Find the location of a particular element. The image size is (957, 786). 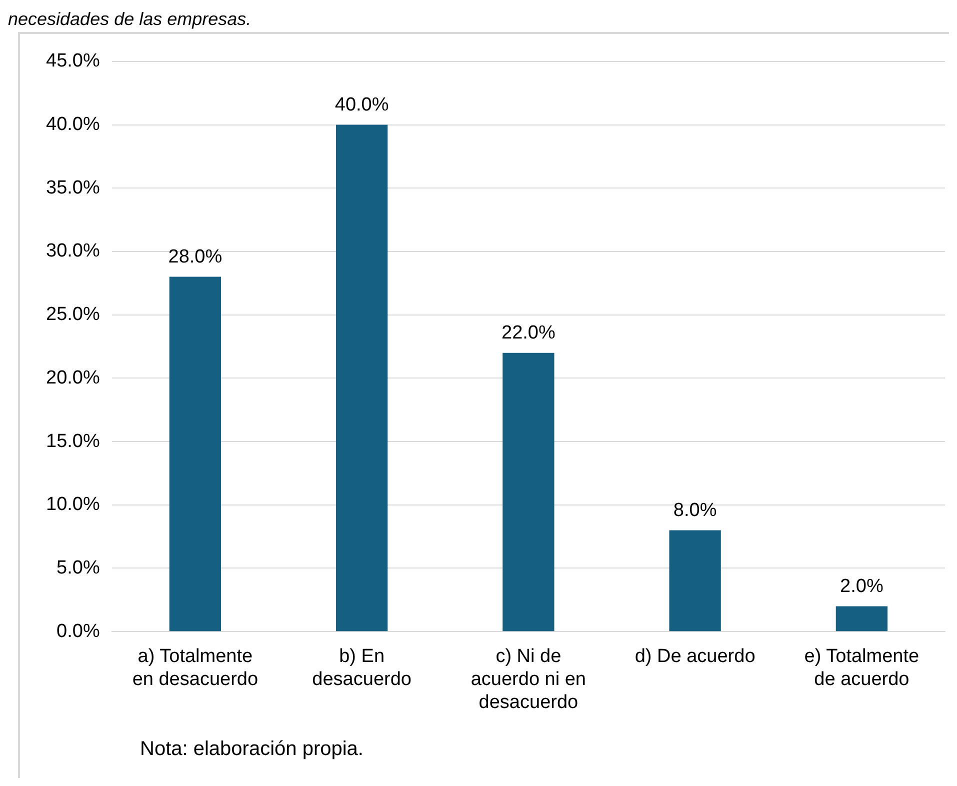

x-tick-label: b) En desacuerdo is located at coordinates (362, 668).